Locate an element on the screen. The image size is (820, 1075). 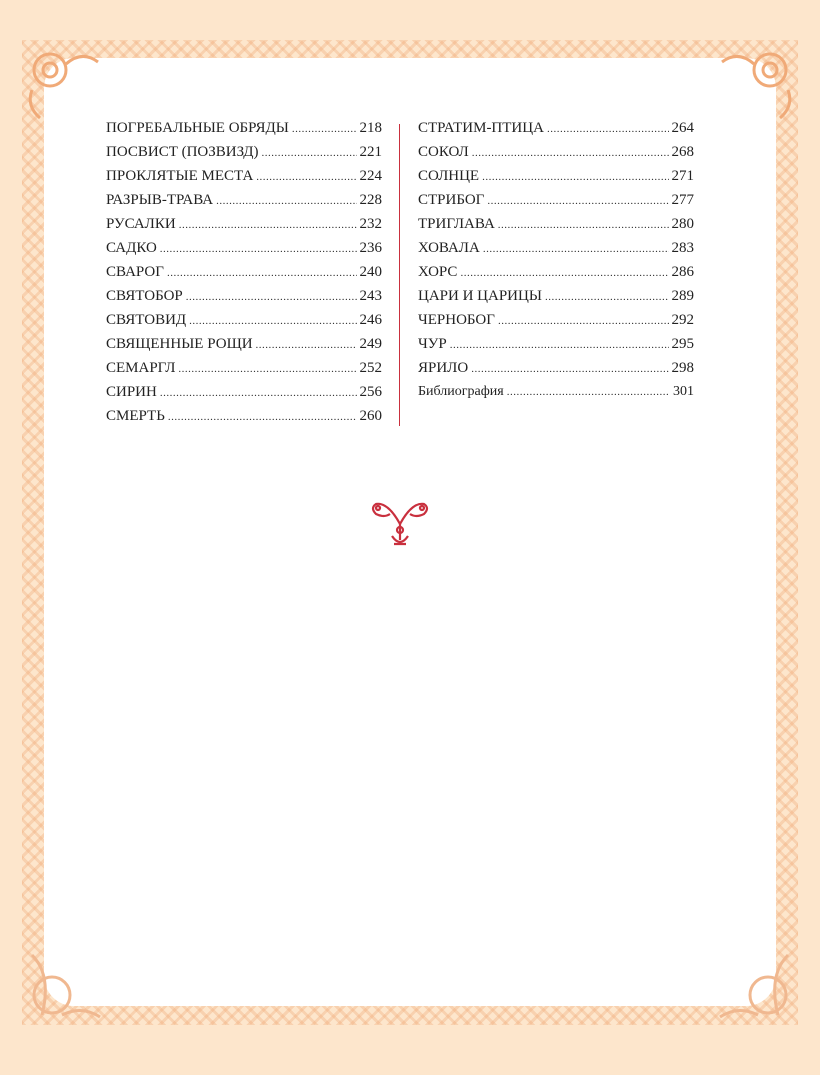
toc-entry-title: СТРАТИМ-ПТИЦА is located at coordinates (481, 128).